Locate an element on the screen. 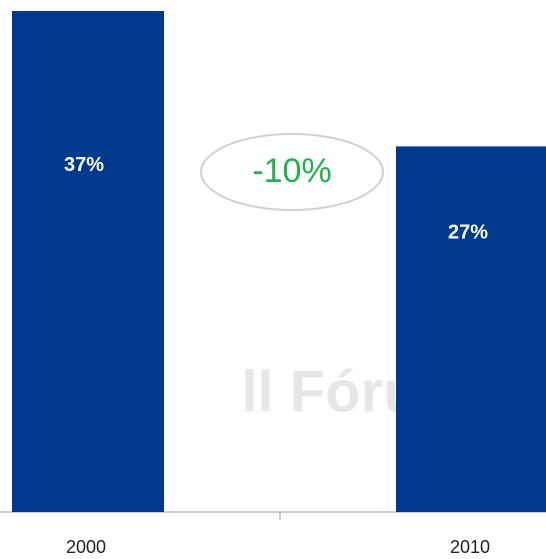  annotation: -10% is located at coordinates (291, 171).